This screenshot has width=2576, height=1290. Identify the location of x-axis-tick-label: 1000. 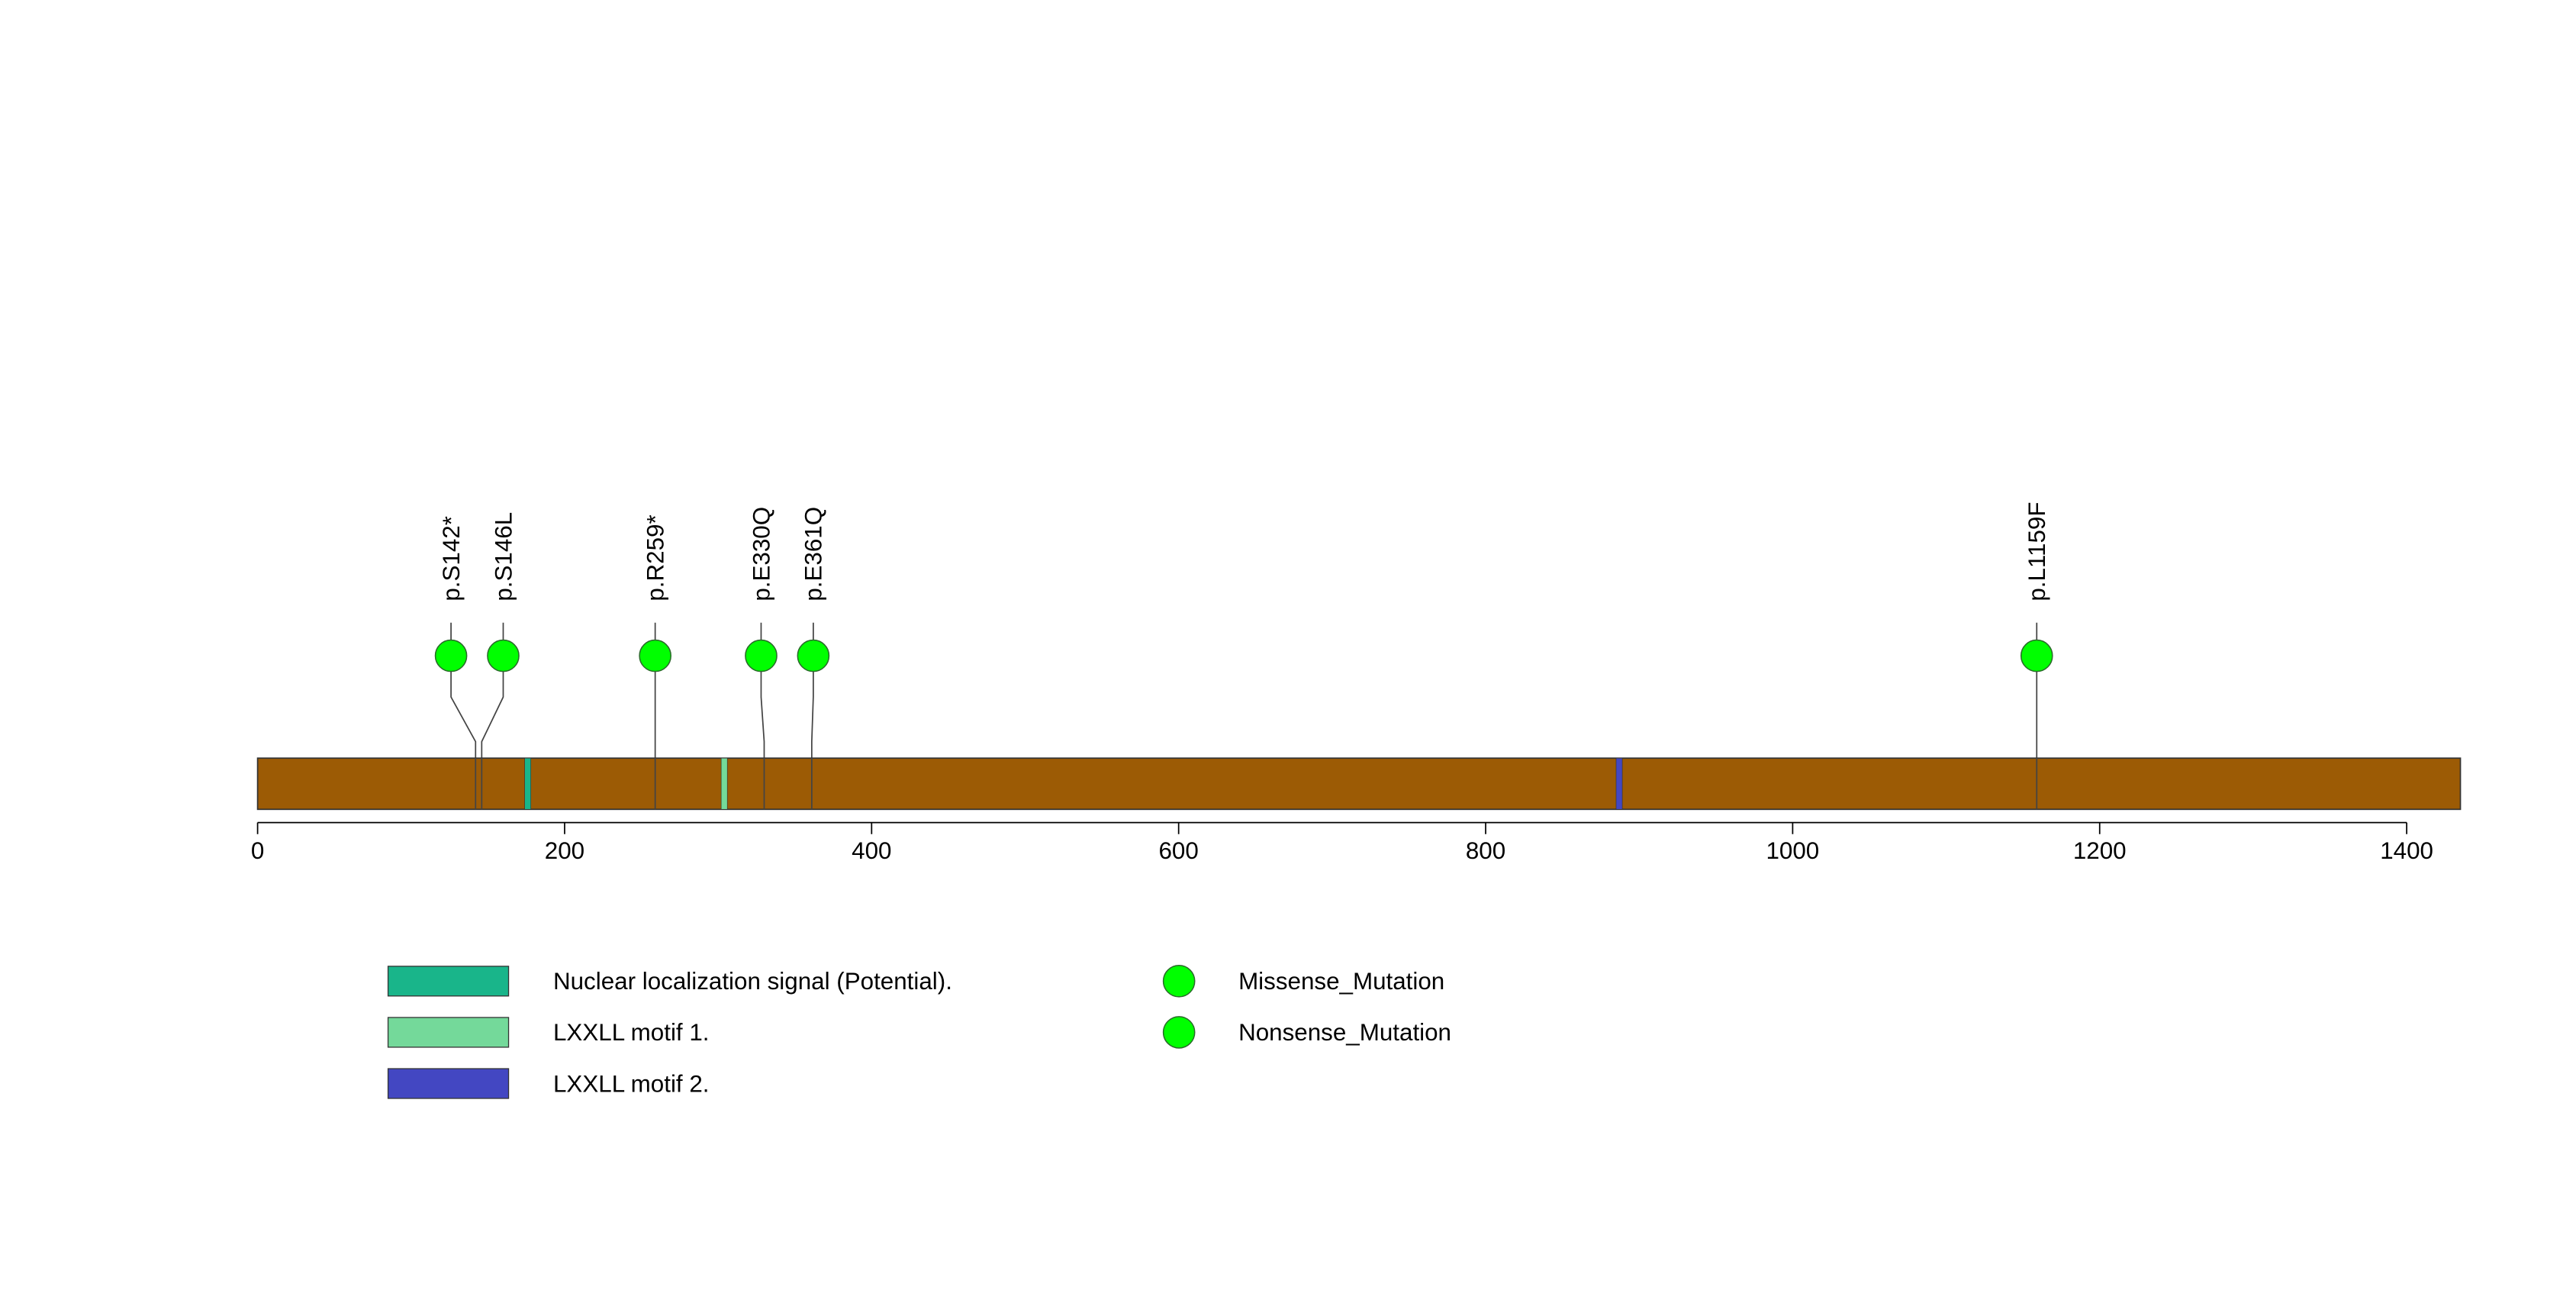
(1793, 851).